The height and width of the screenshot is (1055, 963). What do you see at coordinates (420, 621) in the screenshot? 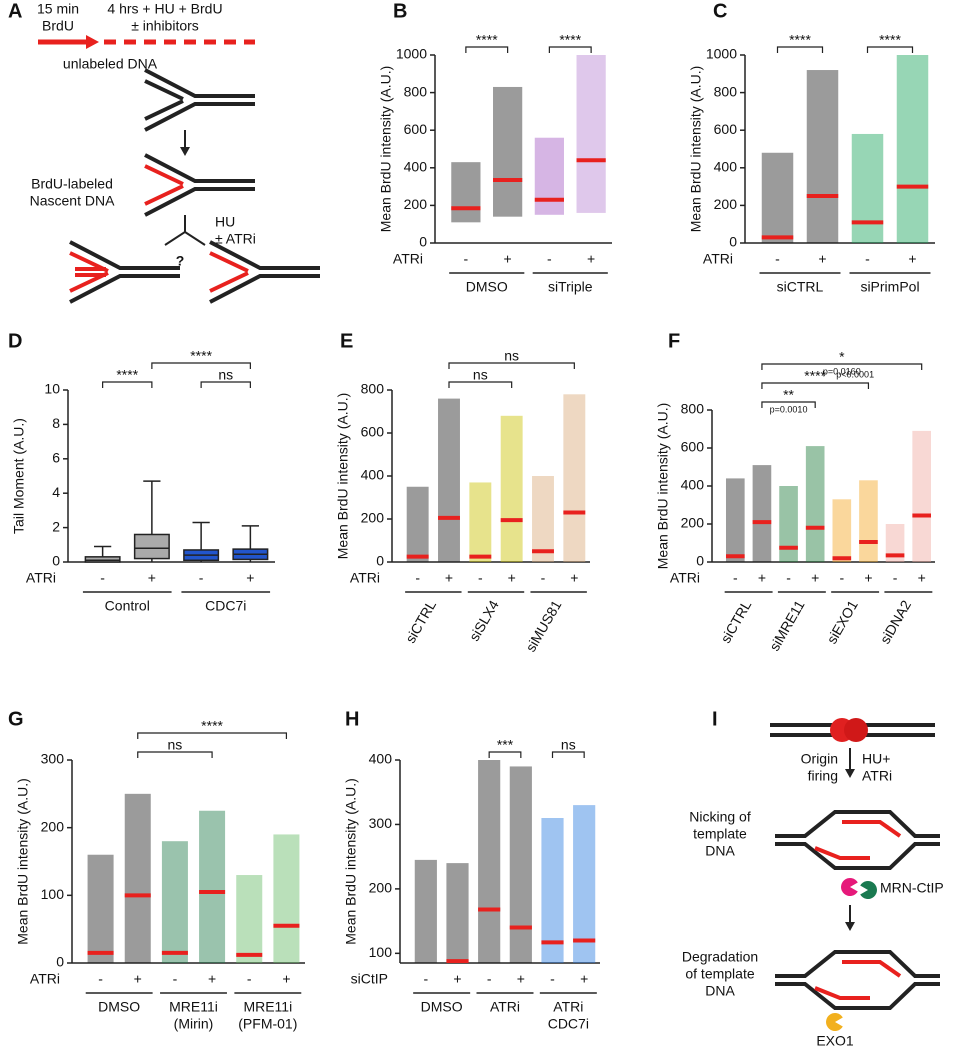
I see `group-label: siCTRL` at bounding box center [420, 621].